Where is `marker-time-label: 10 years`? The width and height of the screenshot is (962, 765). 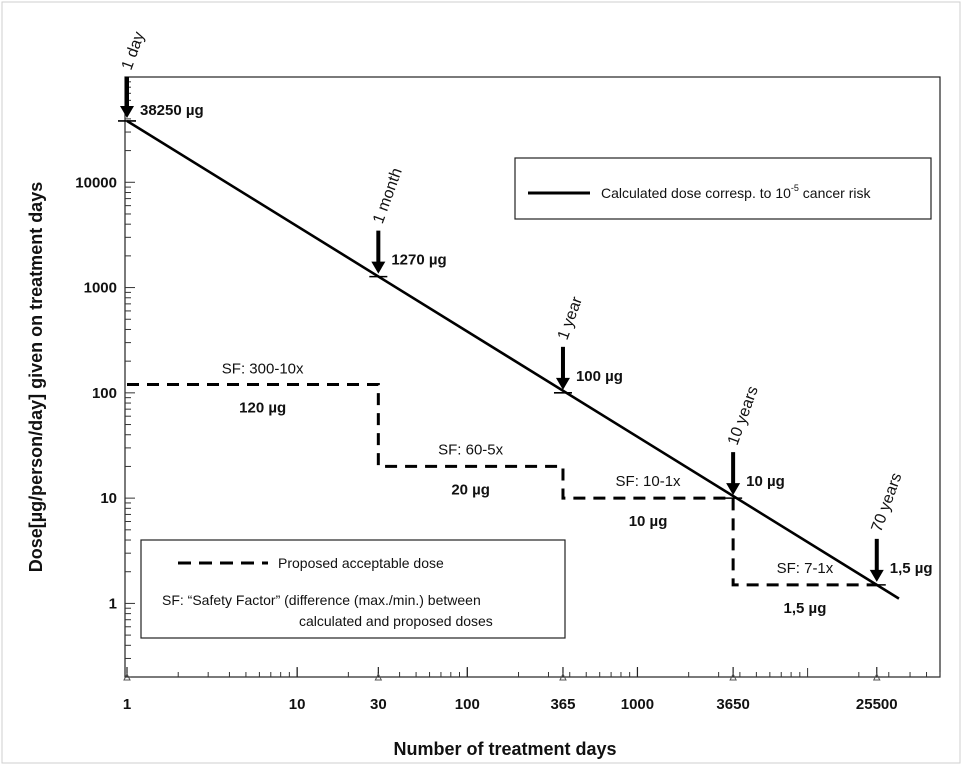
marker-time-label: 10 years is located at coordinates (743, 415).